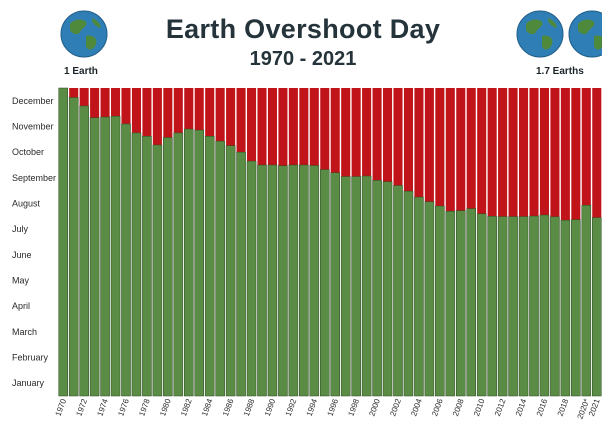 Image resolution: width=606 pixels, height=423 pixels. What do you see at coordinates (95, 103) in the screenshot?
I see `overshoot-segment-1973` at bounding box center [95, 103].